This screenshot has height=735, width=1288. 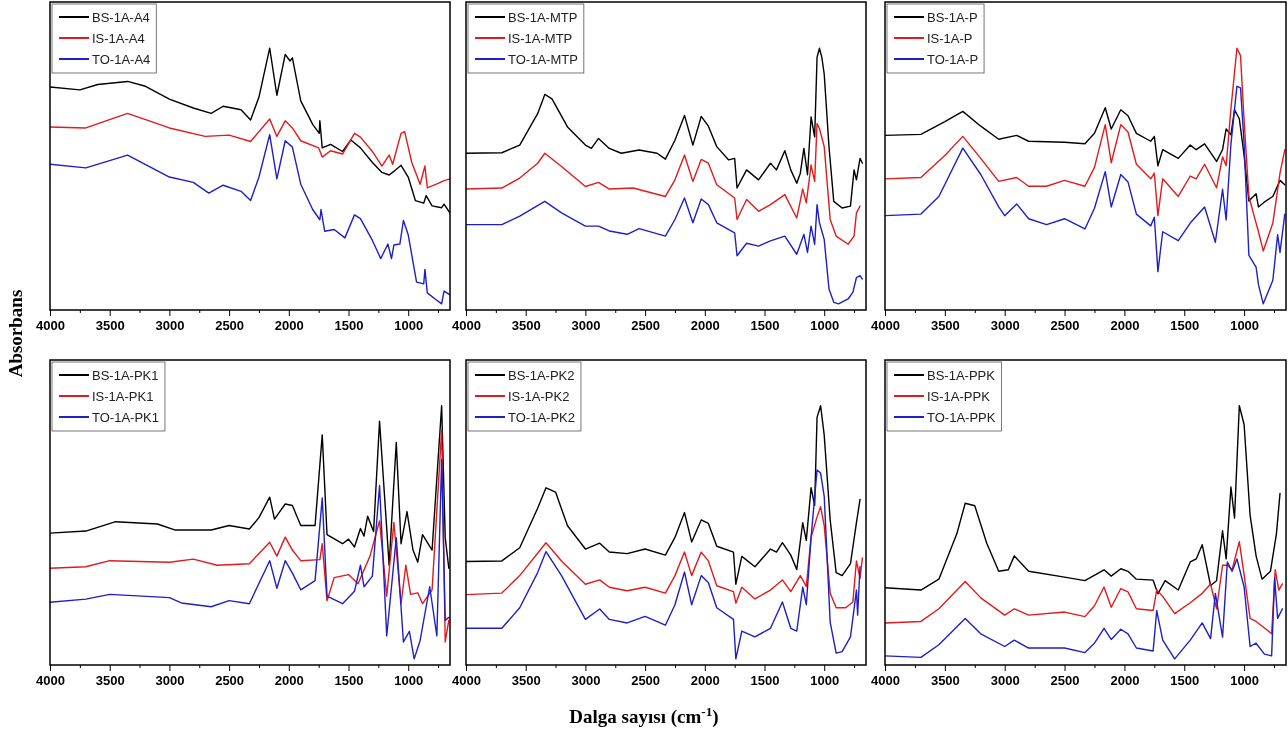 I want to click on legend-label: TO-1A-A4, so click(x=121, y=59).